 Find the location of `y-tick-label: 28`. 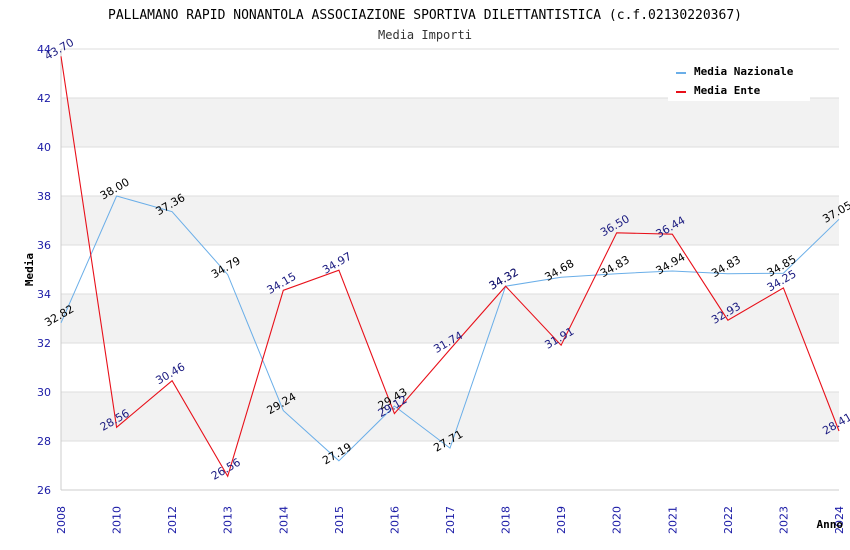

y-tick-label: 28 is located at coordinates (44, 441).